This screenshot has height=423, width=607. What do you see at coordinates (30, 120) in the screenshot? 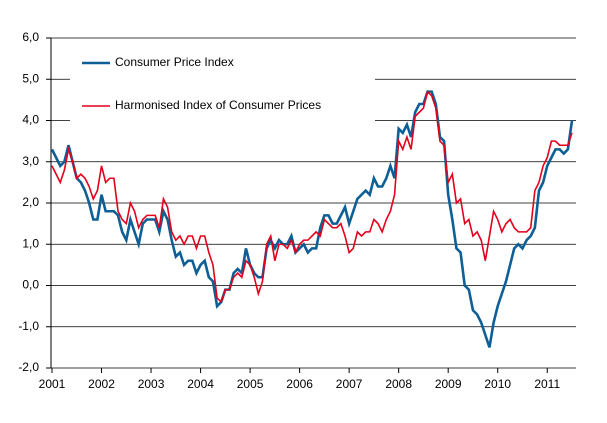
I see `y-tick-label: 4,0` at bounding box center [30, 120].